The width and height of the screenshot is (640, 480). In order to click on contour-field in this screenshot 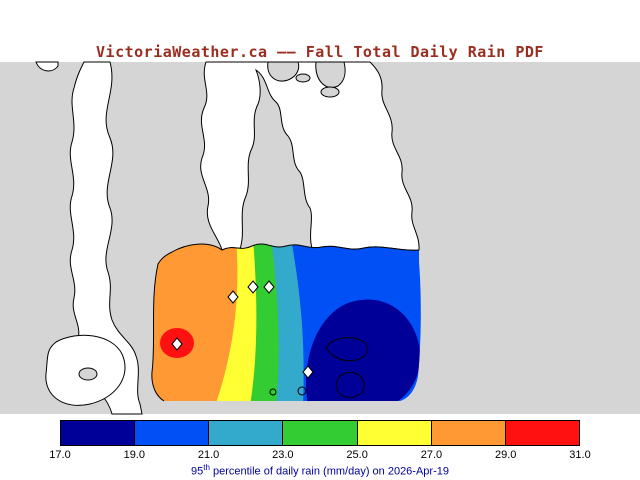, I will do `click(286, 322)`.